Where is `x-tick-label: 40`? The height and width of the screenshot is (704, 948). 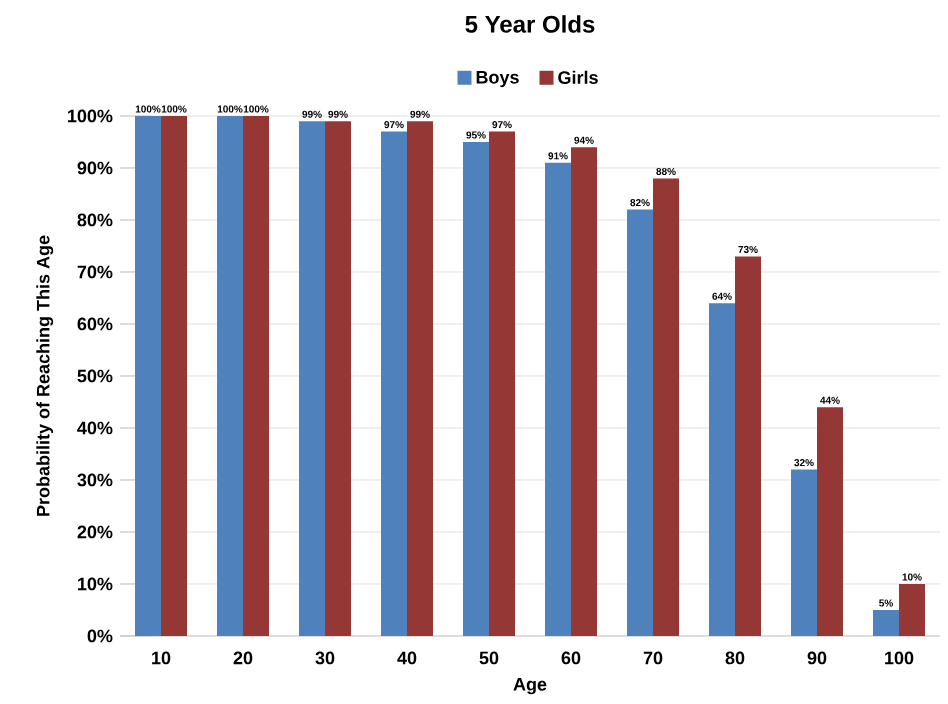
x-tick-label: 40 is located at coordinates (407, 658).